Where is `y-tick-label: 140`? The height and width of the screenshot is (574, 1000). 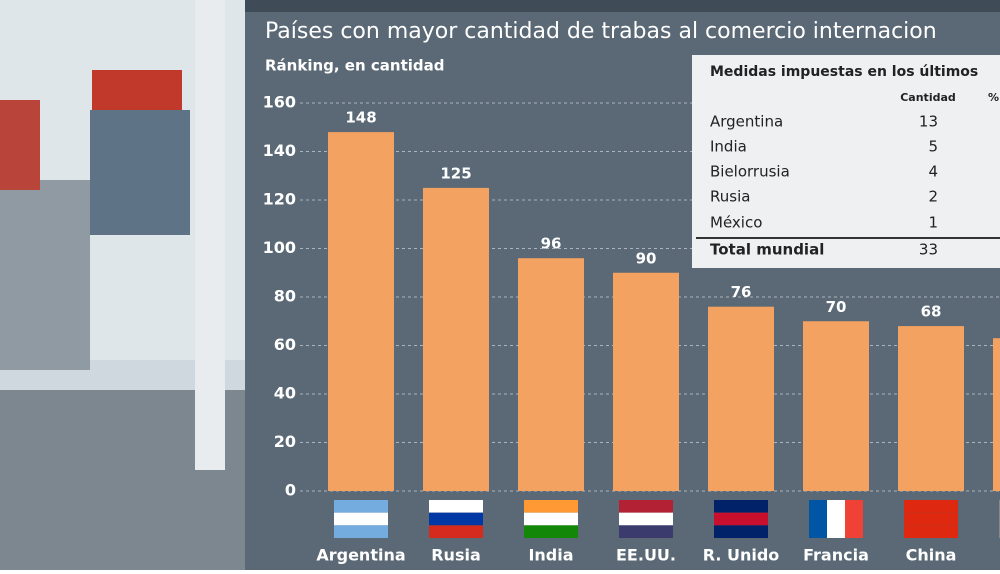 y-tick-label: 140 is located at coordinates (279, 150).